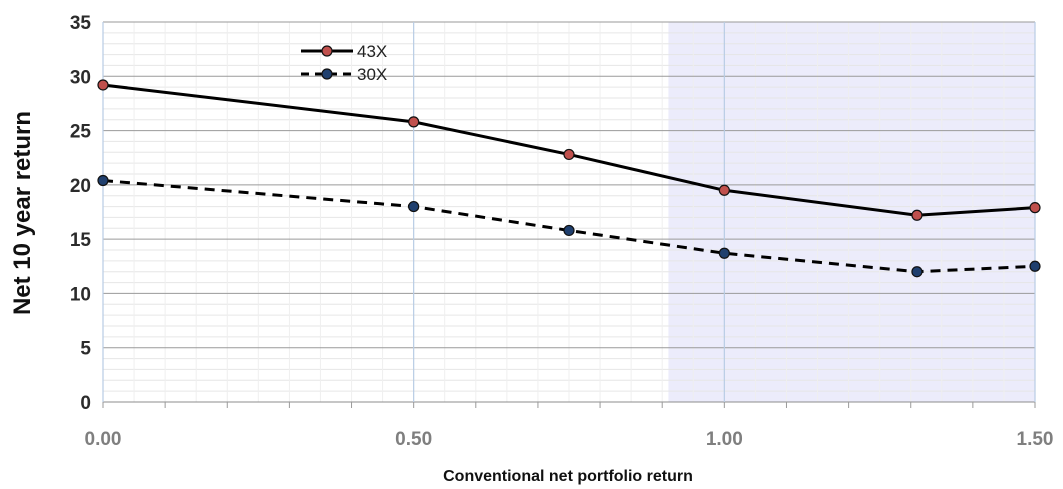 The image size is (1063, 489). I want to click on x-axis-label: Conventional net portfolio return, so click(568, 476).